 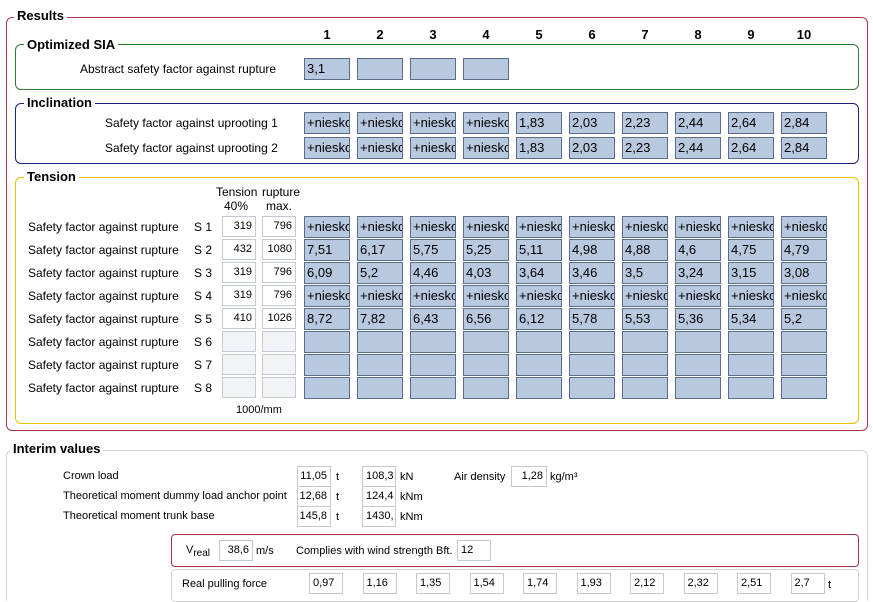 What do you see at coordinates (314, 516) in the screenshot?
I see `interim-value-t: 145,8` at bounding box center [314, 516].